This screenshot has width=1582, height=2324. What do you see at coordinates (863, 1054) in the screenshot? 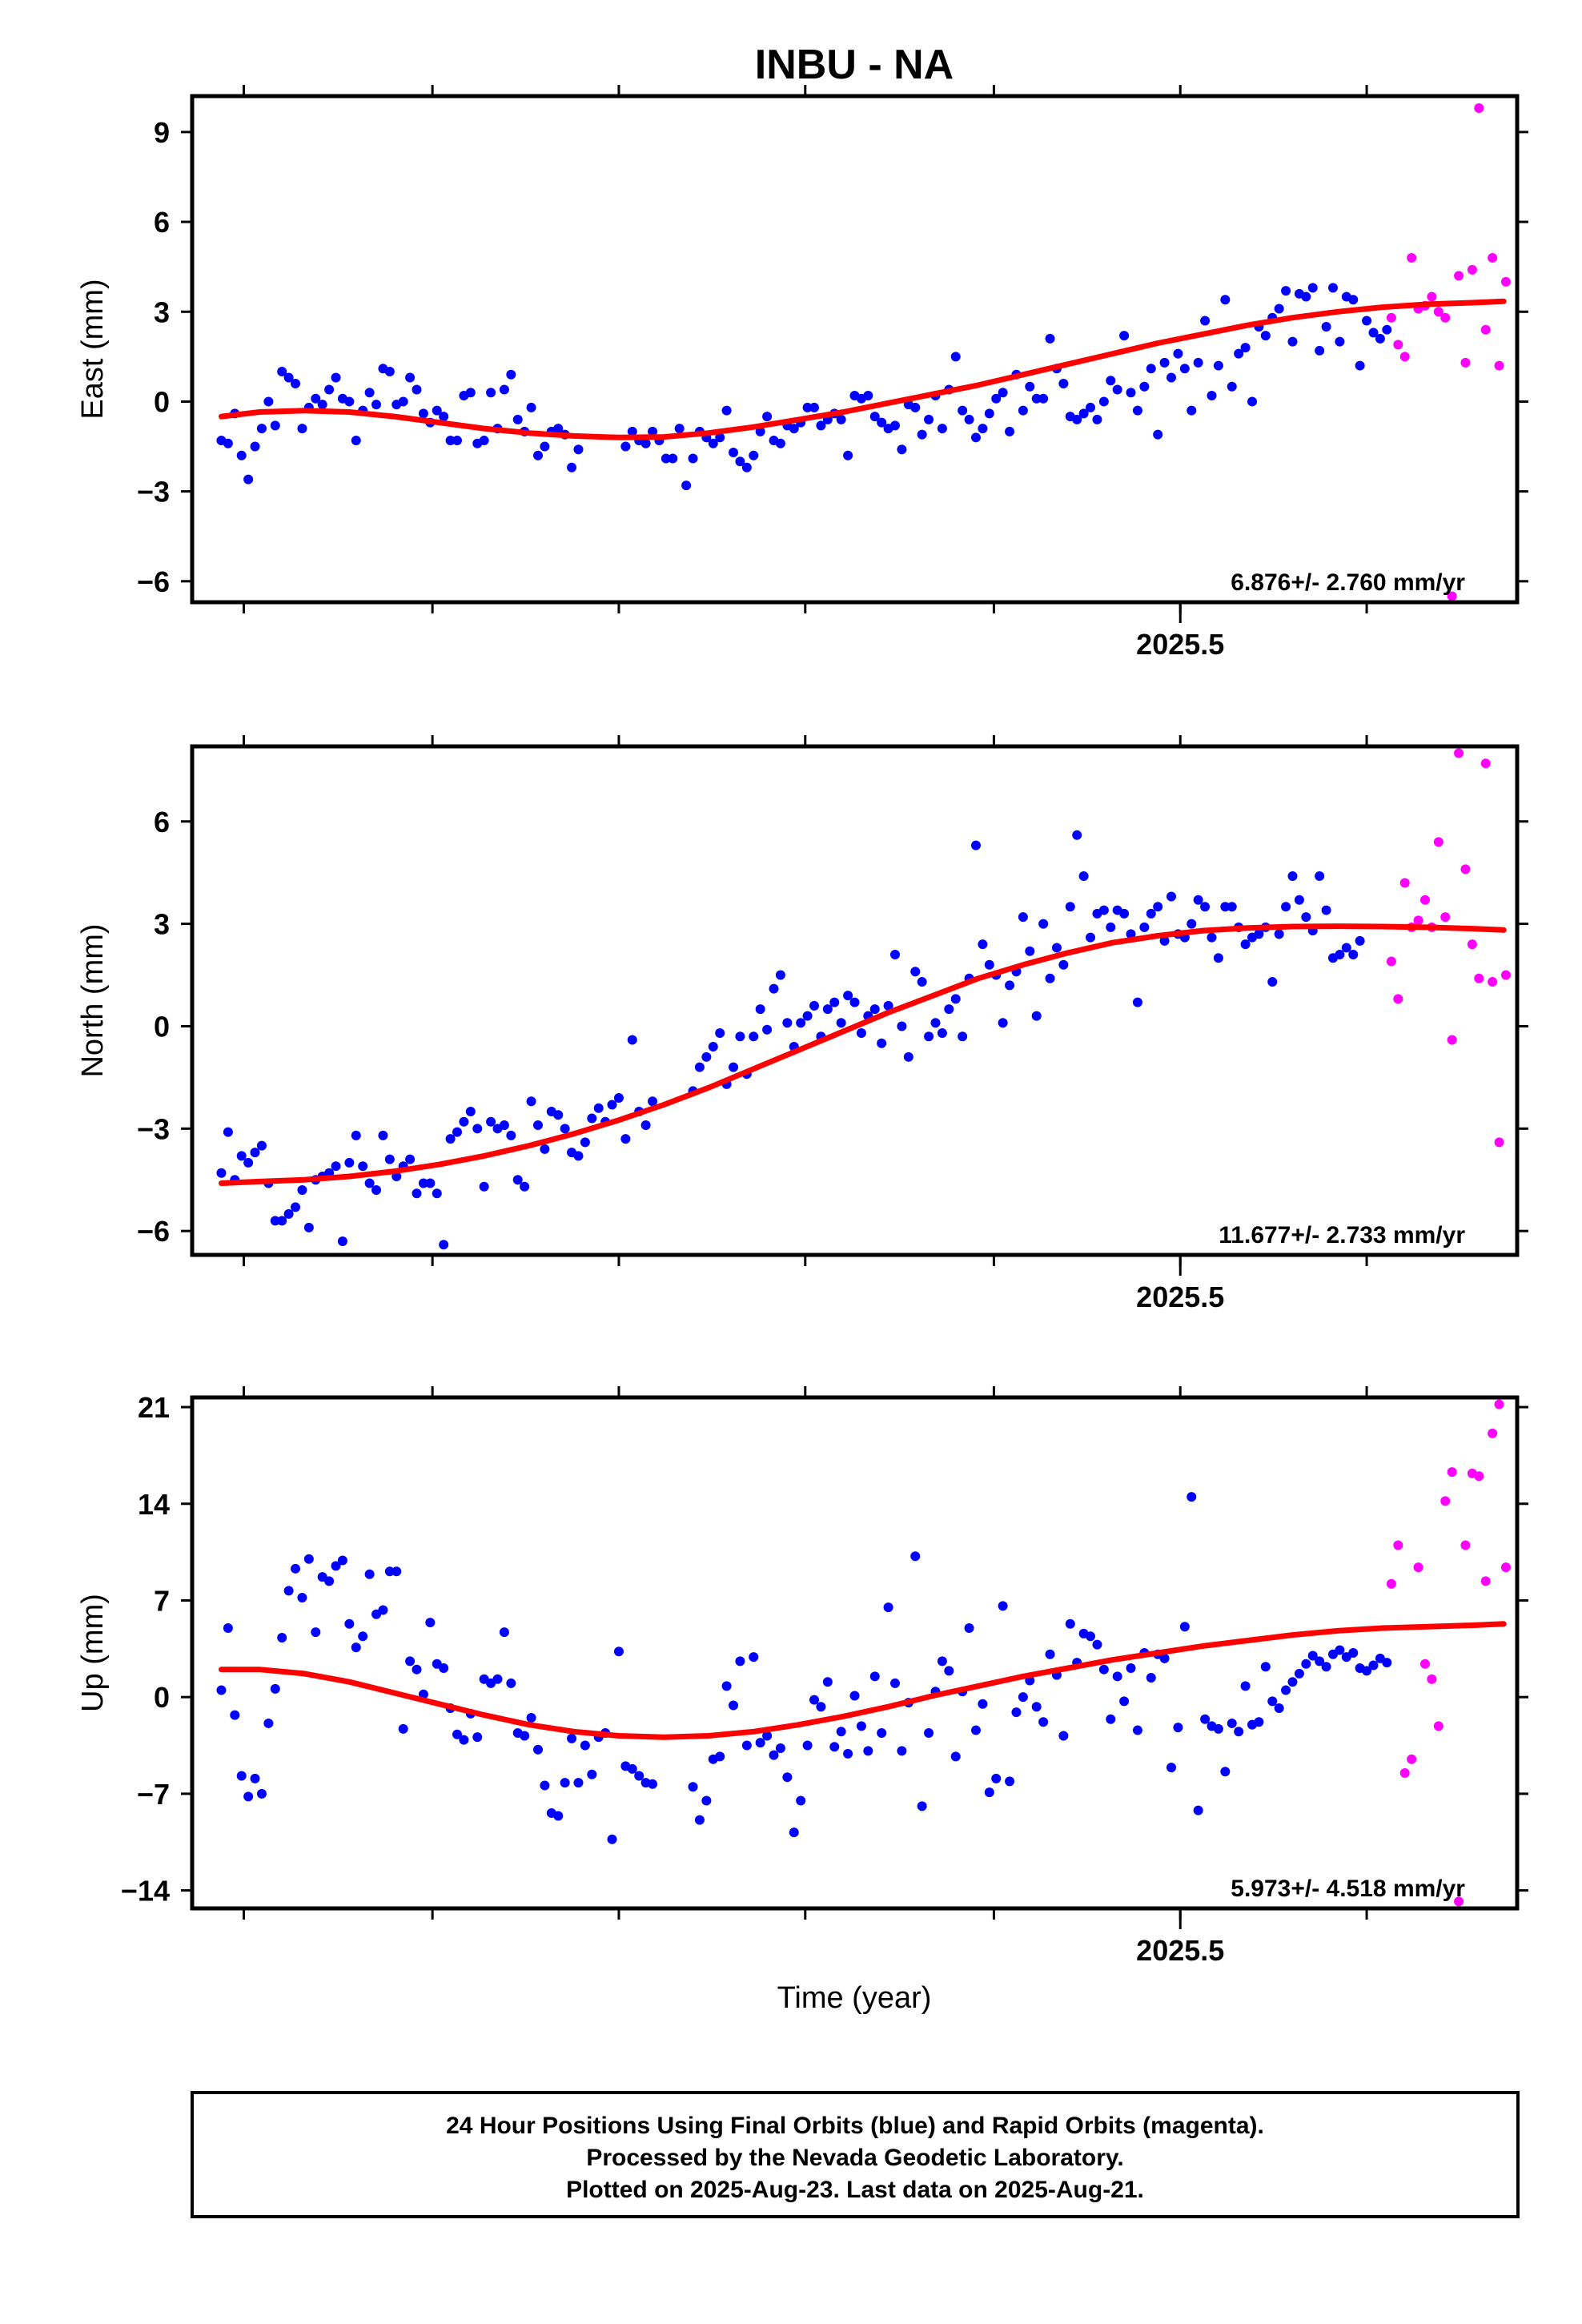
I see `north-fit-line` at bounding box center [863, 1054].